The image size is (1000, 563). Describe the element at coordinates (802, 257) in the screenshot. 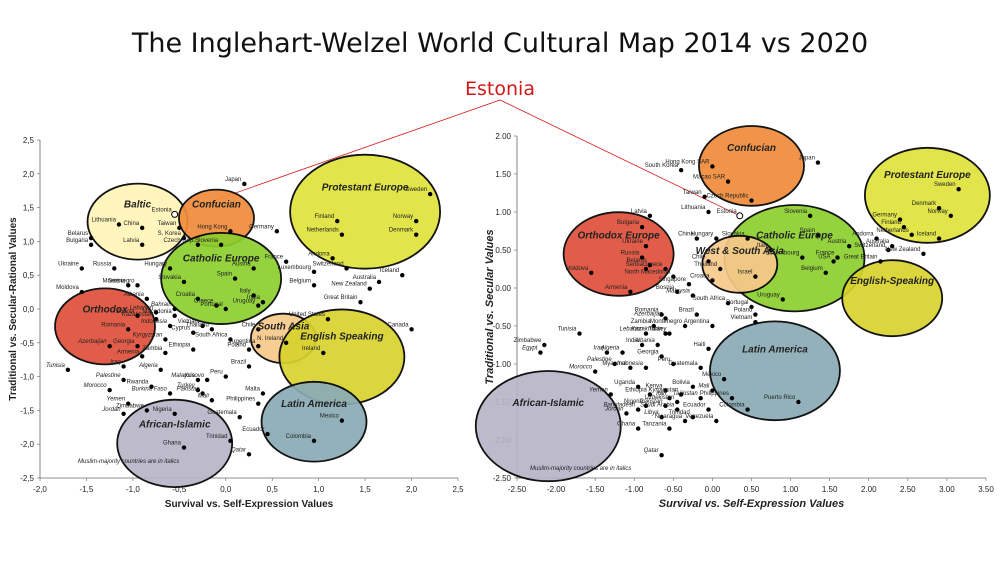

I see `point-luxembourg` at that location.